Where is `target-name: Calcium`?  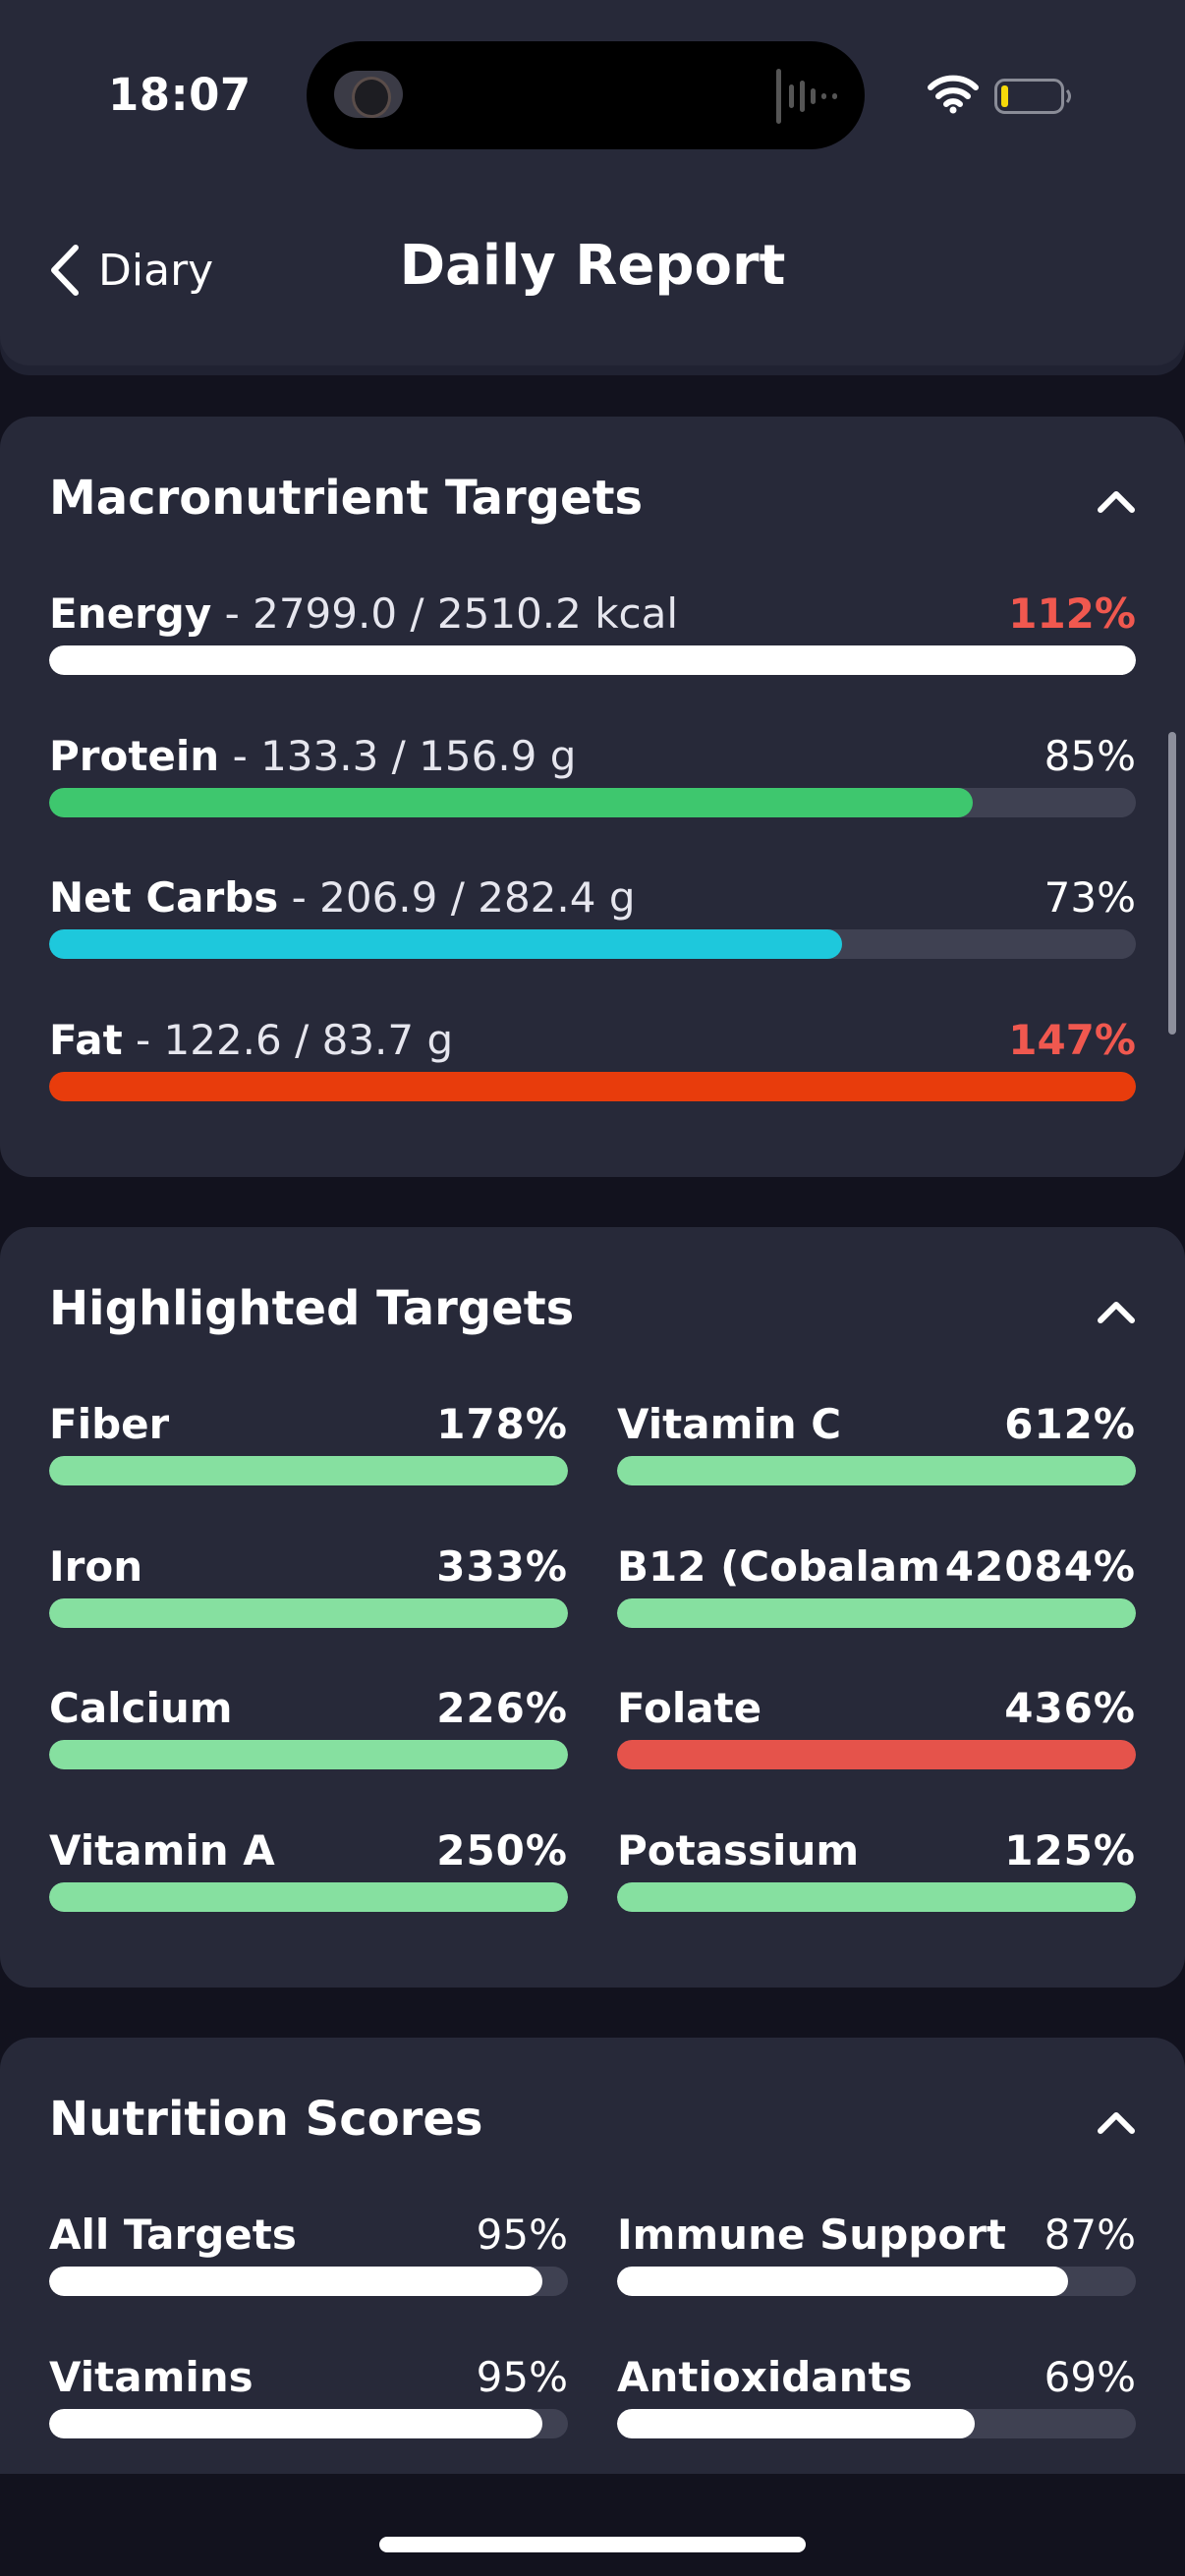
target-name: Calcium is located at coordinates (141, 1708).